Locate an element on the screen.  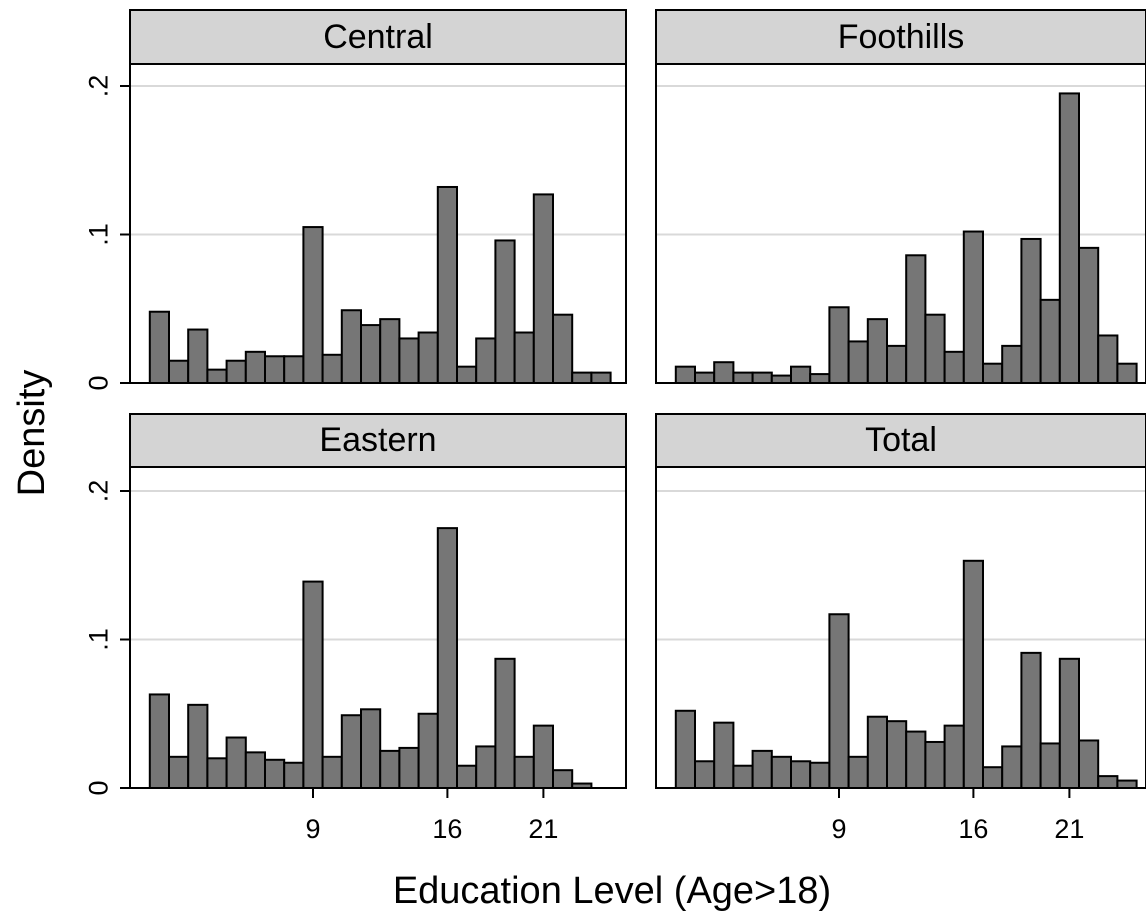
y-axis-title: Density is located at coordinates (32, 433).